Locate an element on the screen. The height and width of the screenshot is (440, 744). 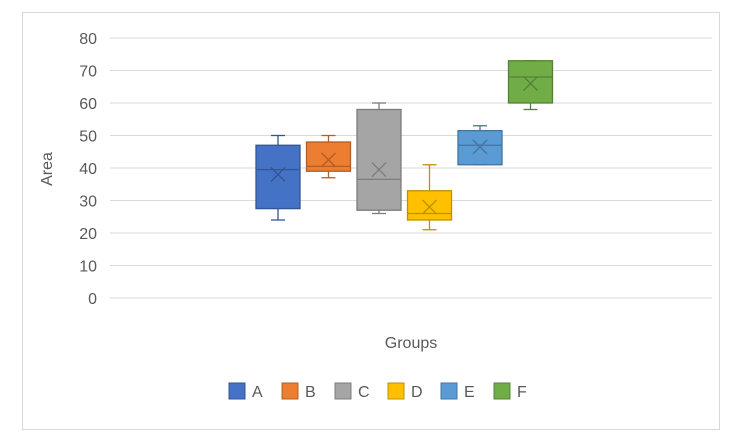
y-tick-label: 60 is located at coordinates (88, 104).